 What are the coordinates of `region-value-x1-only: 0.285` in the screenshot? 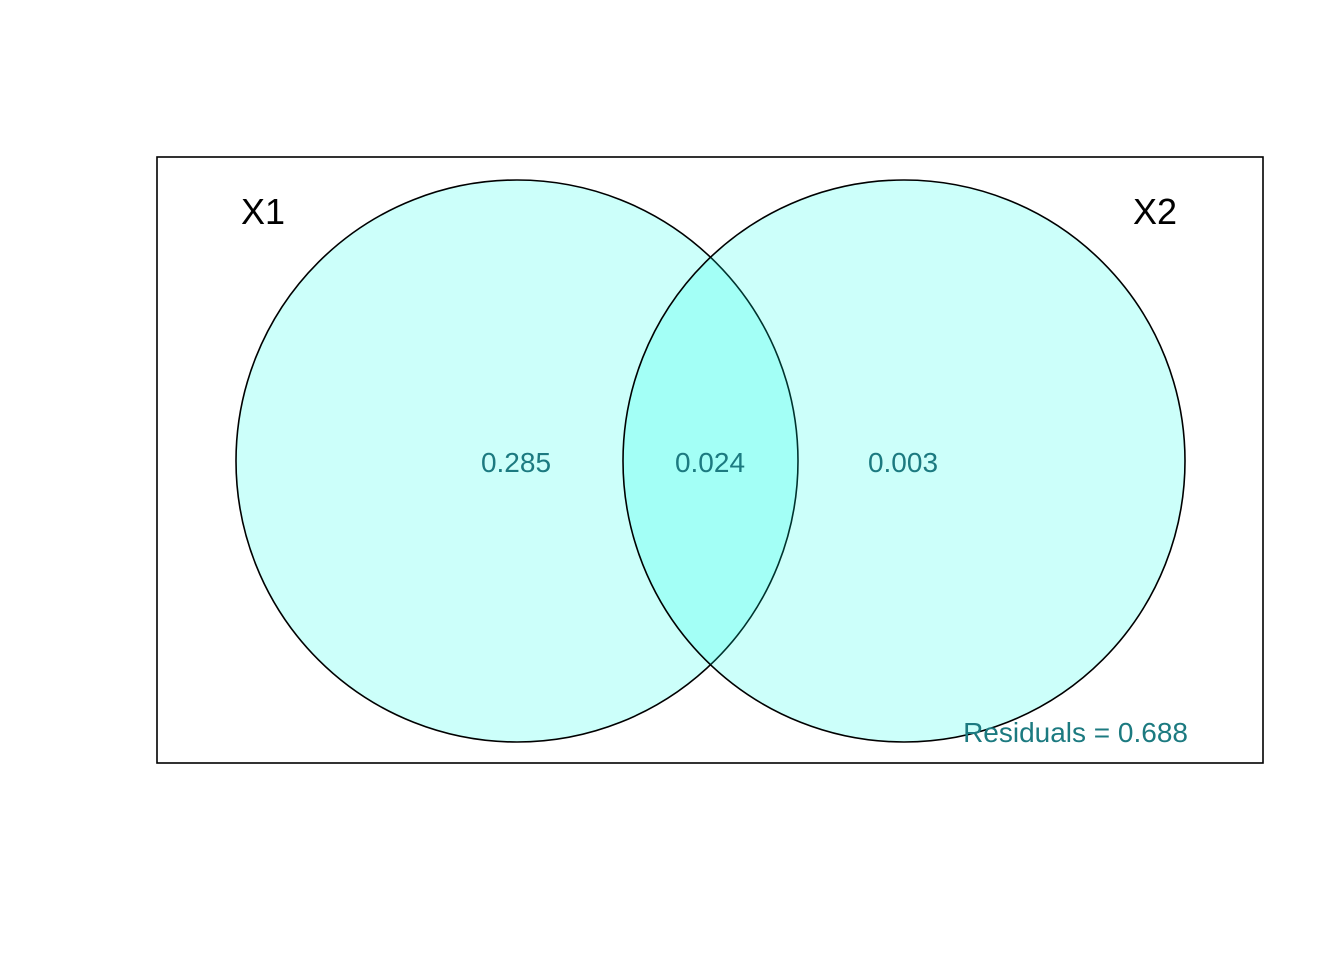 It's located at (516, 462).